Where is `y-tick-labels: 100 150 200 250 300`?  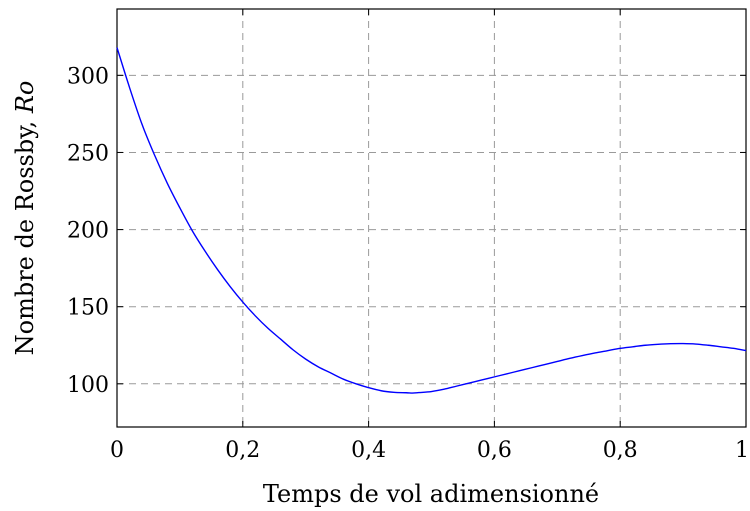
y-tick-labels: 100 150 200 250 300 is located at coordinates (88, 230).